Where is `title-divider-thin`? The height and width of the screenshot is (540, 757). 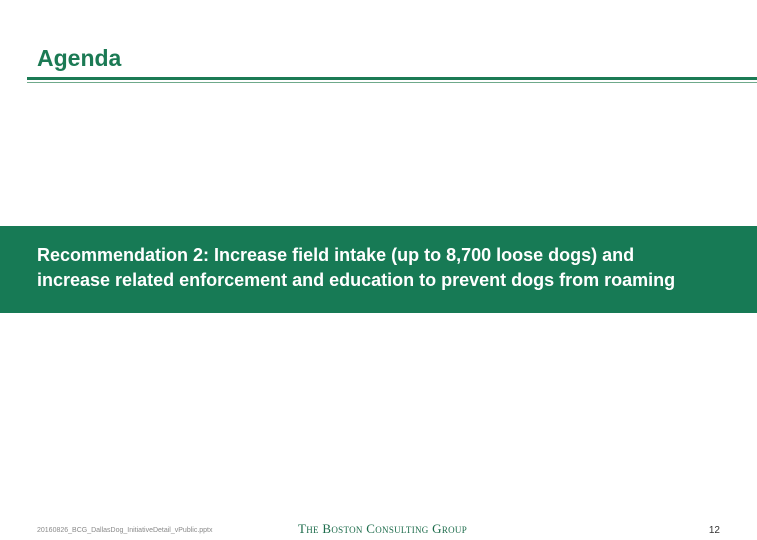
title-divider-thin is located at coordinates (392, 82).